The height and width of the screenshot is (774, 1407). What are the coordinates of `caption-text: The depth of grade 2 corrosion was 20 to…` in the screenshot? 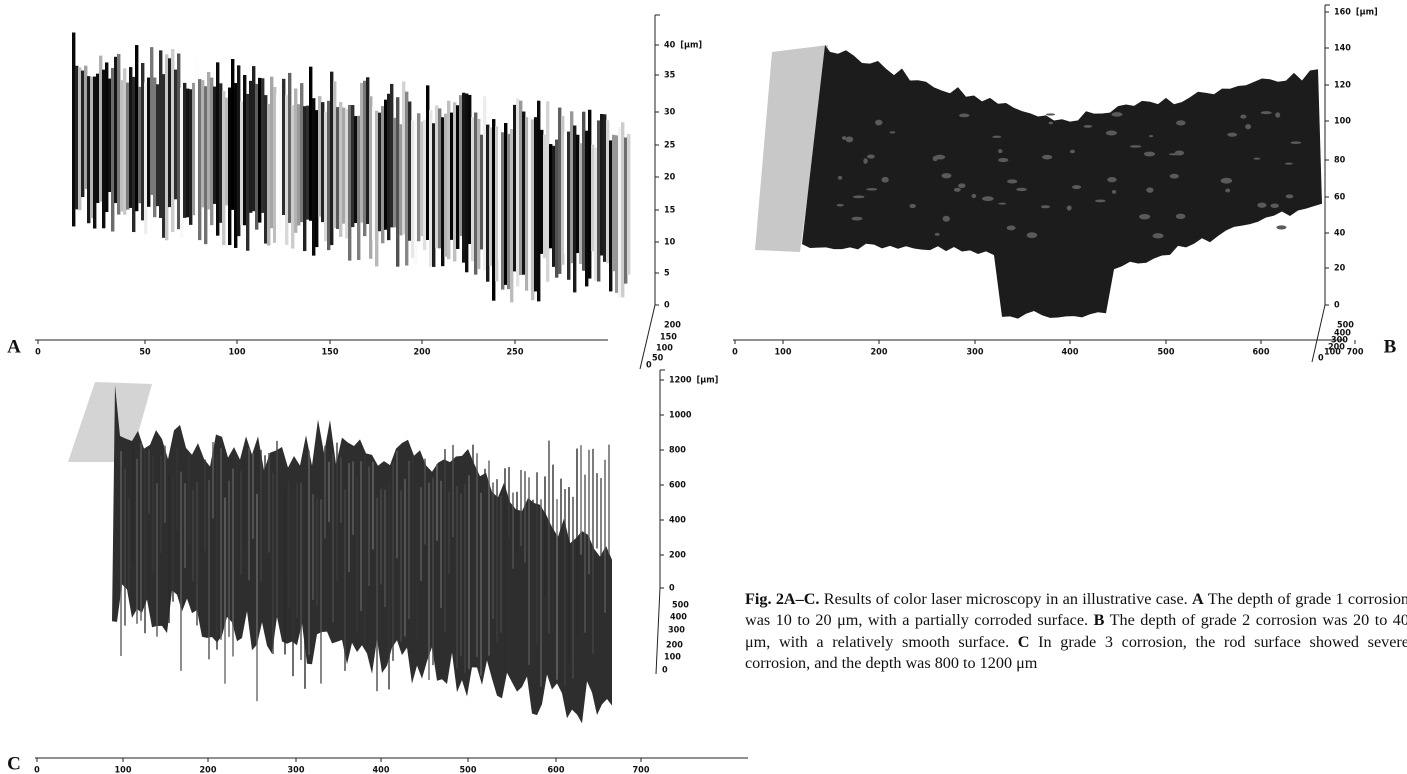 It's located at (1076, 631).